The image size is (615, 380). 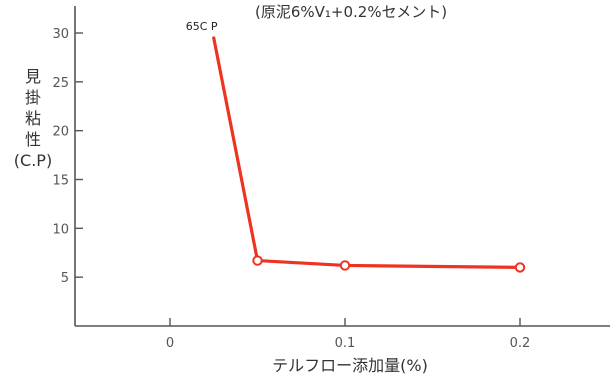 I want to click on y-tick-label: 10, so click(x=60, y=229).